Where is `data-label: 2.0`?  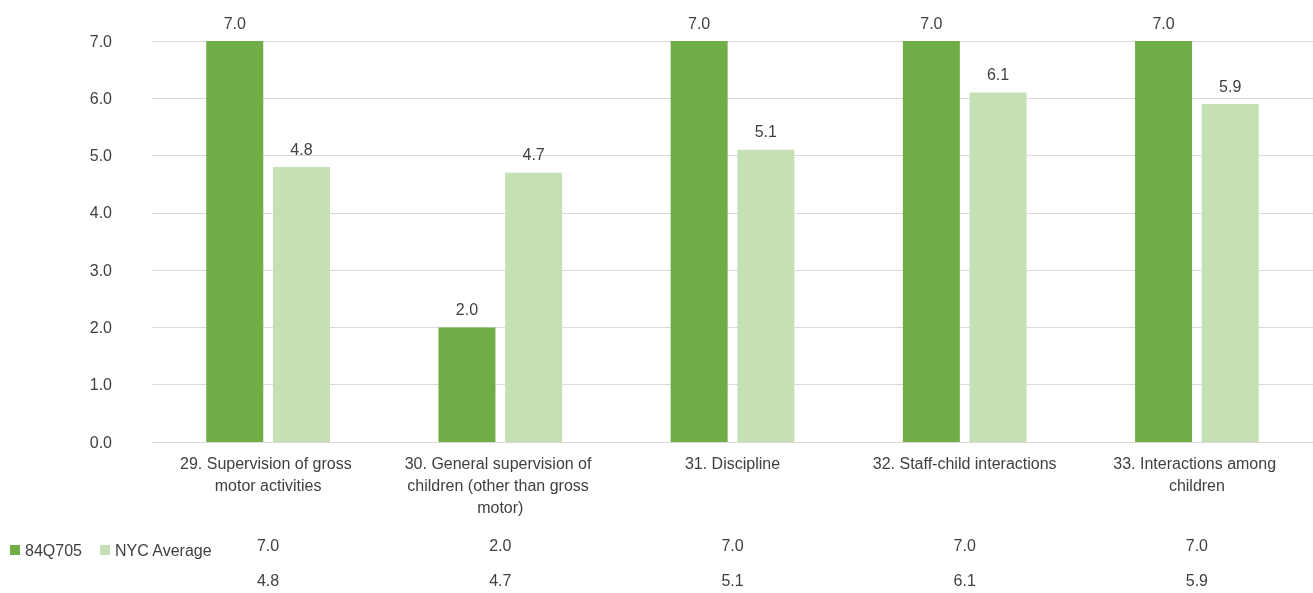 data-label: 2.0 is located at coordinates (500, 545).